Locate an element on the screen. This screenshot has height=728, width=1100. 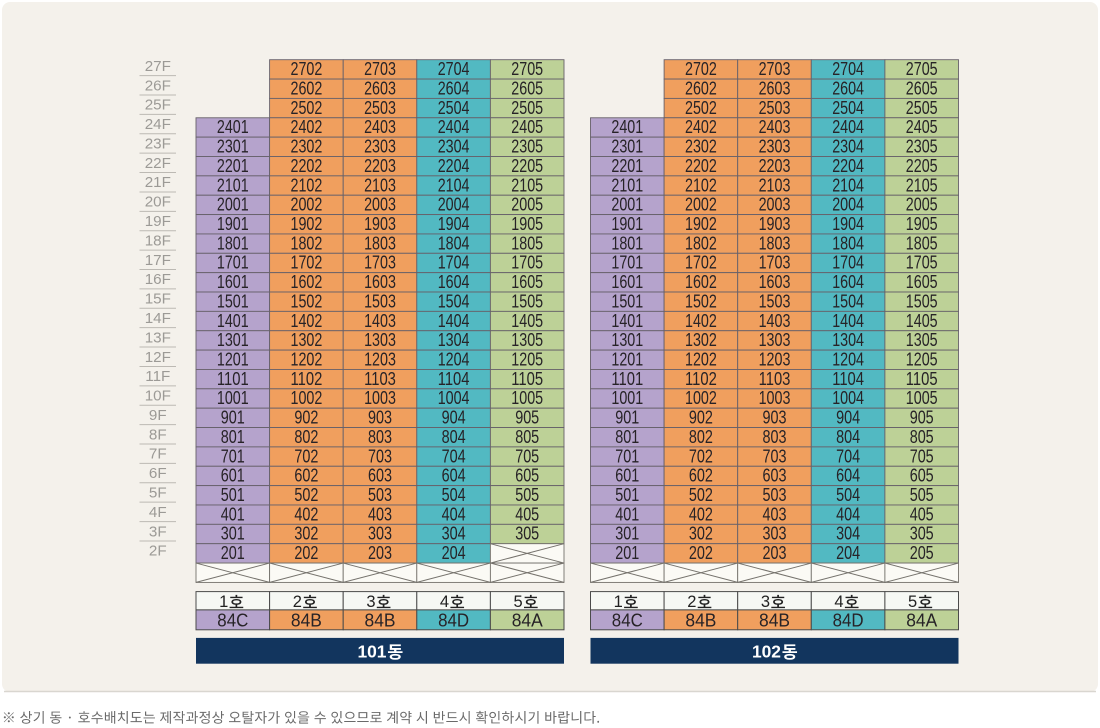
svg-text: 1701 is located at coordinates (233, 262).